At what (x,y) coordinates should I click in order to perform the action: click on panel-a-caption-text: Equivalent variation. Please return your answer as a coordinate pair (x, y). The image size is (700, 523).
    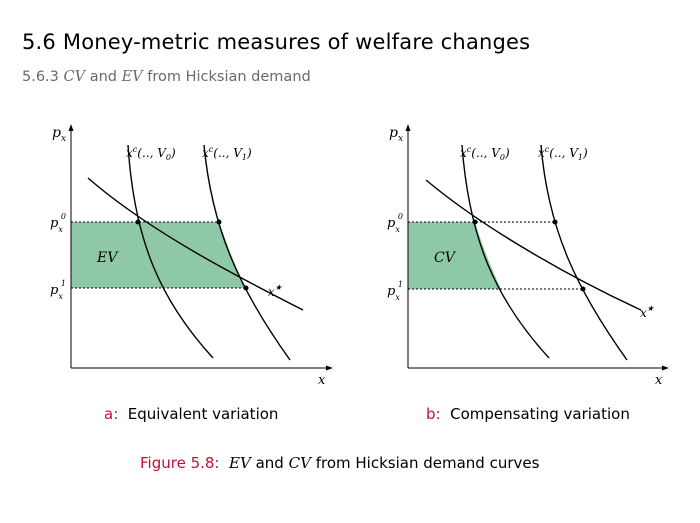
    Looking at the image, I should click on (203, 414).